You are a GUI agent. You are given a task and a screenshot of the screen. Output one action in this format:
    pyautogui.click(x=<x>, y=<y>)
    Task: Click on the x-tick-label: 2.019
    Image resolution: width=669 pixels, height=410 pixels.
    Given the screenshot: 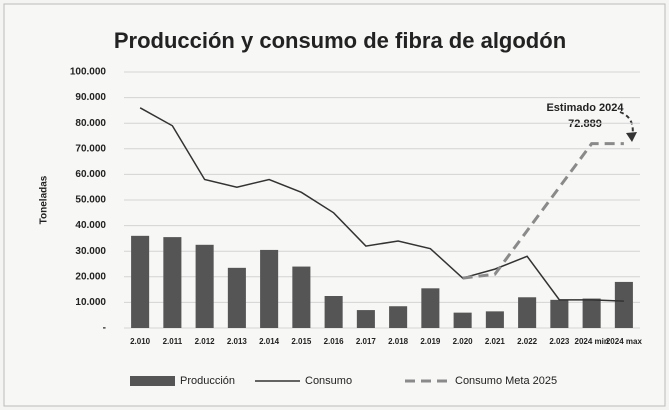 What is the action you would take?
    pyautogui.click(x=430, y=341)
    